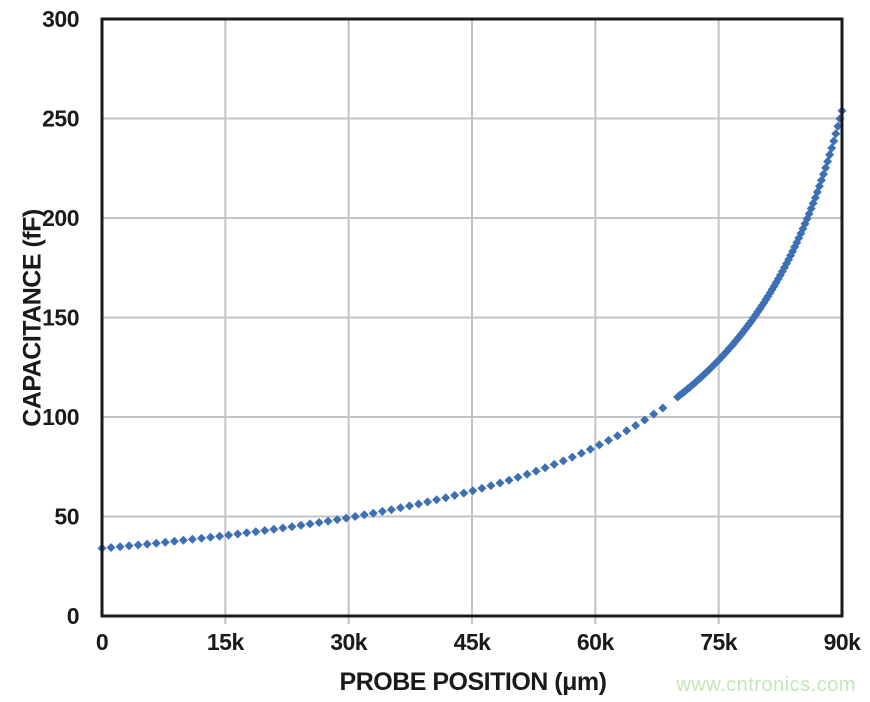 This screenshot has height=702, width=870. What do you see at coordinates (843, 642) in the screenshot?
I see `x-tick-label: 90k` at bounding box center [843, 642].